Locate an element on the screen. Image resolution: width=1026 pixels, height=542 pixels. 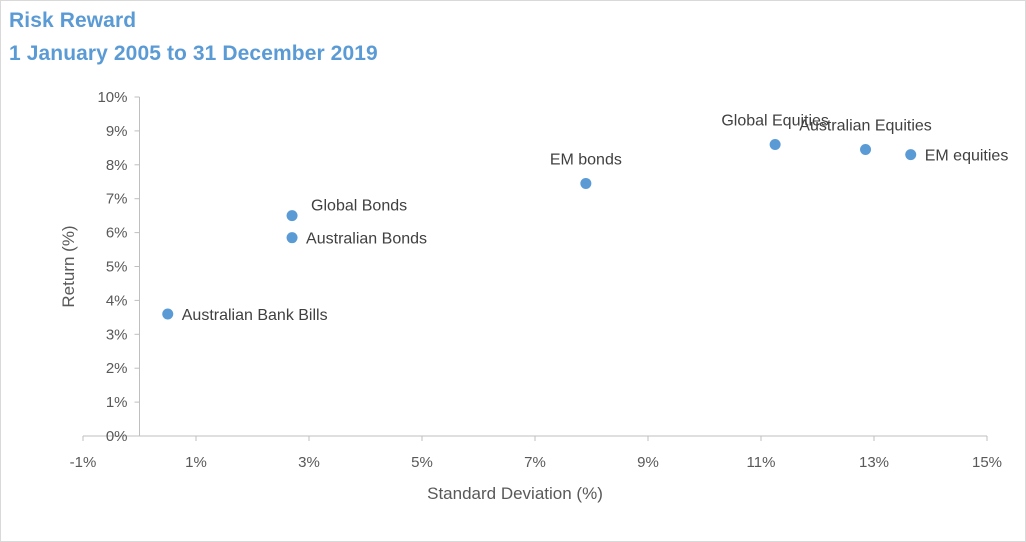
x-axis-title: Standard Deviation (%) is located at coordinates (515, 493).